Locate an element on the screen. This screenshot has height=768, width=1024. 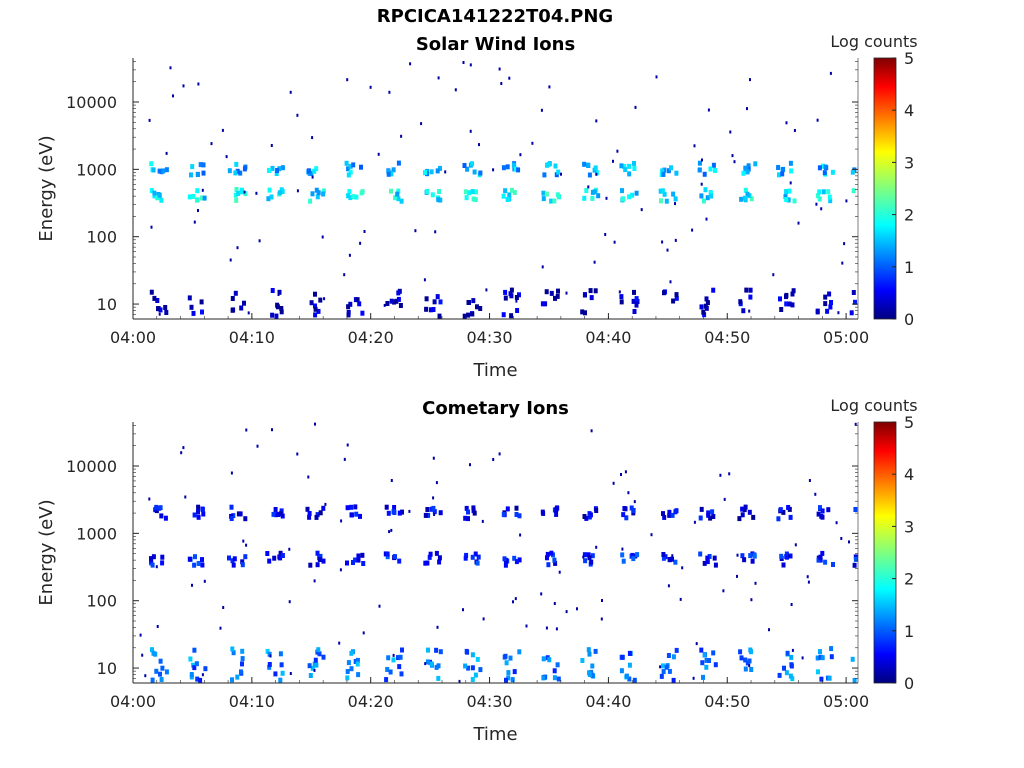
y-tick-label: 1000 is located at coordinates (96, 169).